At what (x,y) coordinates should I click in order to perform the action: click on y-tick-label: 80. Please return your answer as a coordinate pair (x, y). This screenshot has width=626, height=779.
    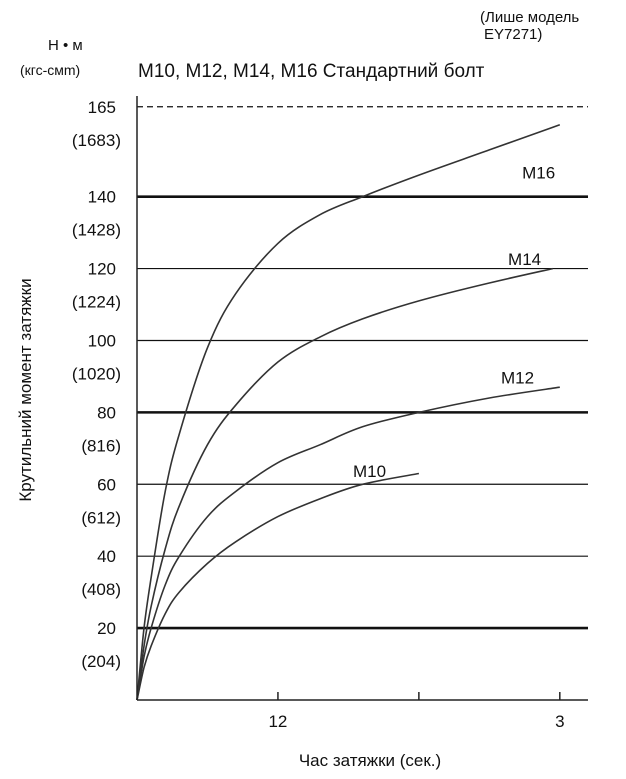
    Looking at the image, I should click on (106, 412).